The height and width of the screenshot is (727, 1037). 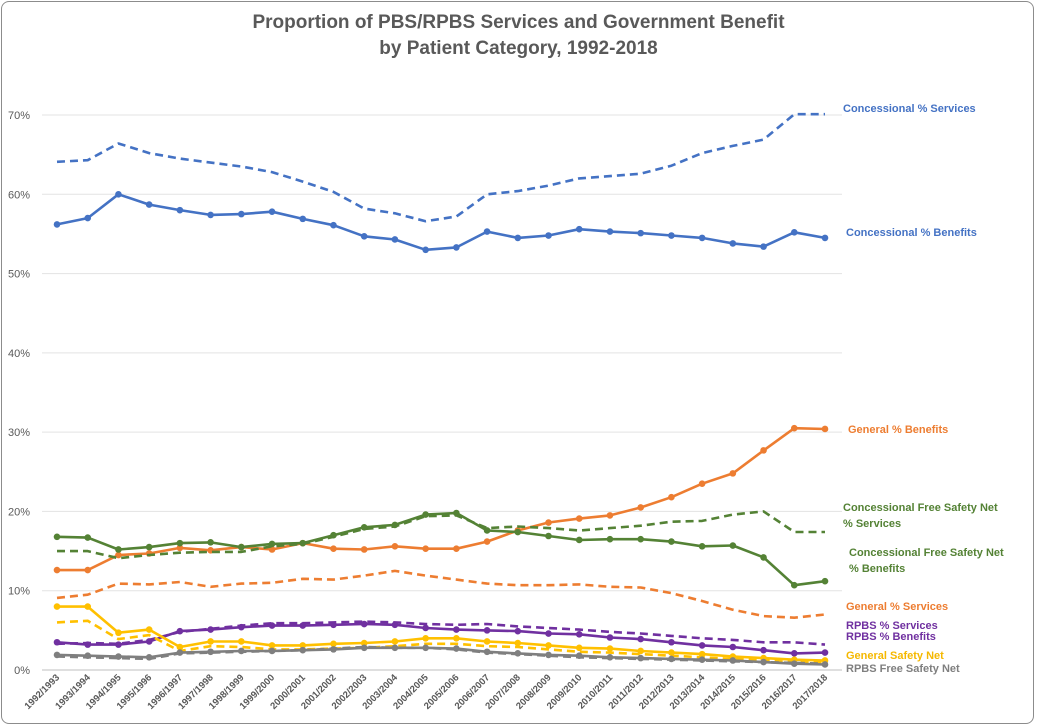 I want to click on y-tick-label: 70%, so click(x=19, y=116).